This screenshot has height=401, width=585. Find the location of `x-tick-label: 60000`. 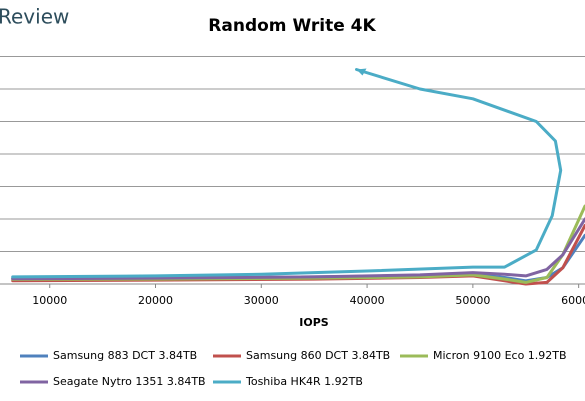

x-tick-label: 60000 is located at coordinates (573, 300).